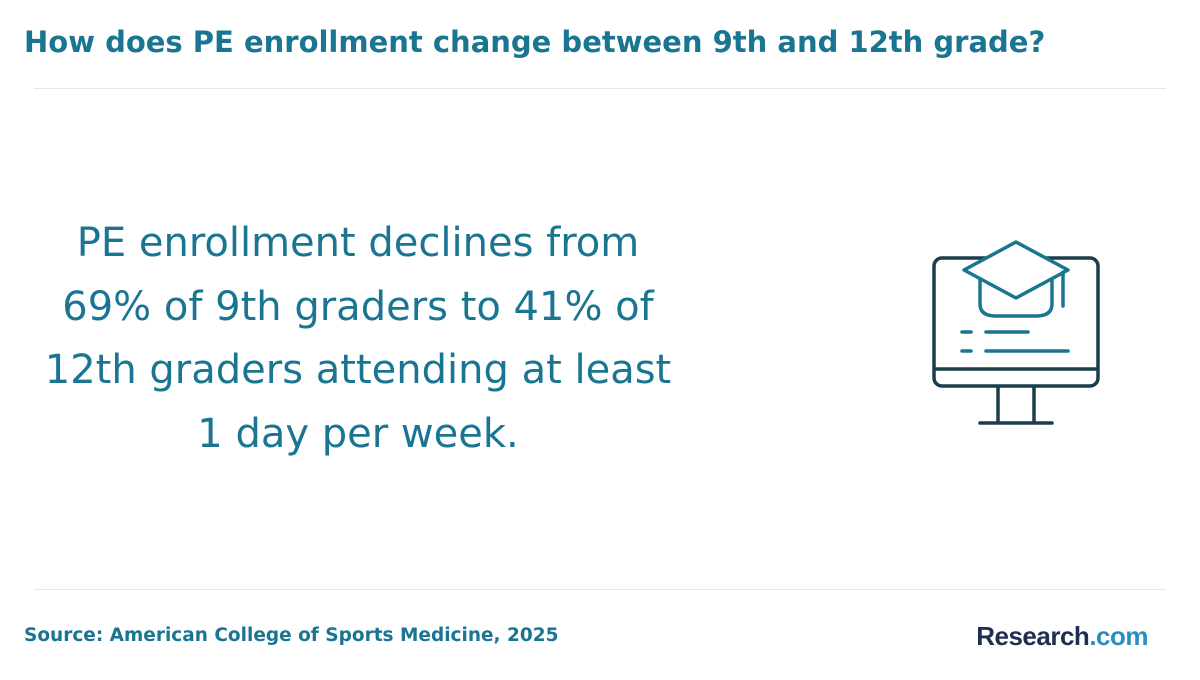 The height and width of the screenshot is (680, 1200). Describe the element at coordinates (600, 589) in the screenshot. I see `bottom-divider` at that location.